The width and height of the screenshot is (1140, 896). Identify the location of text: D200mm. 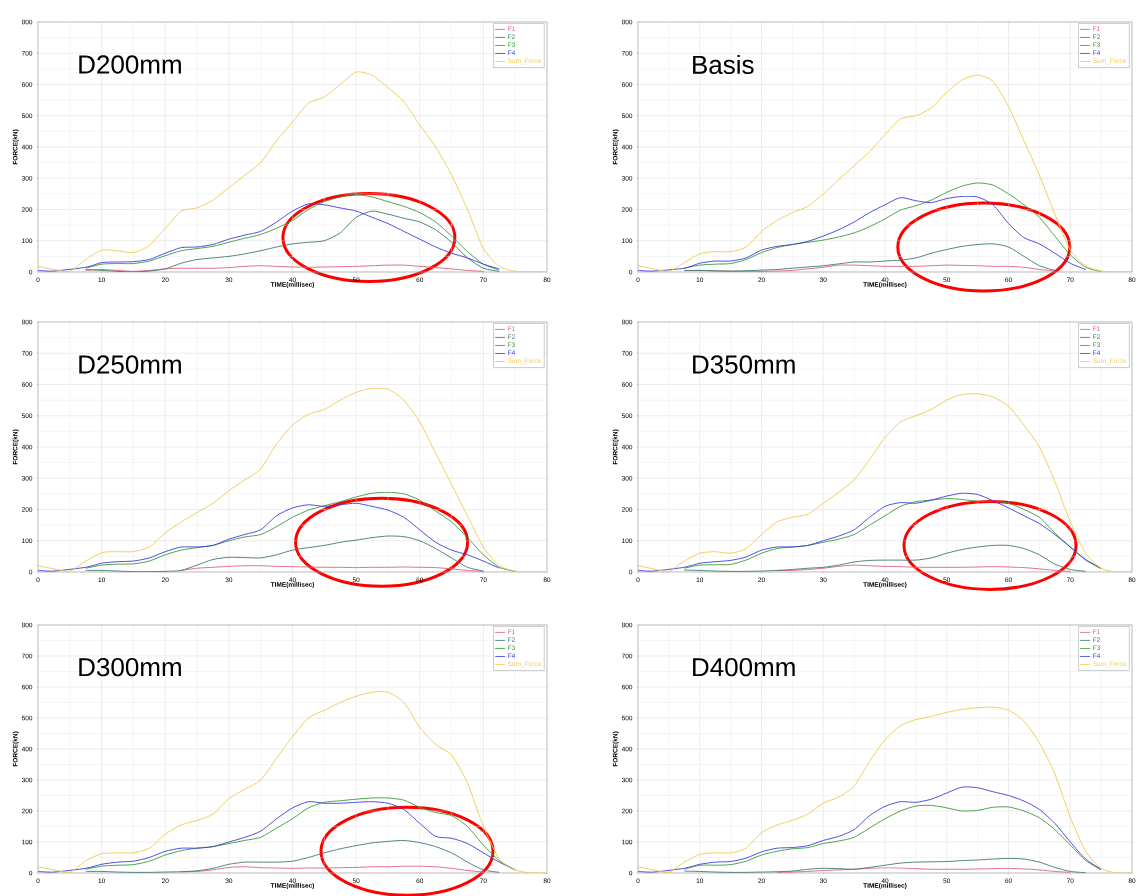
(130, 64).